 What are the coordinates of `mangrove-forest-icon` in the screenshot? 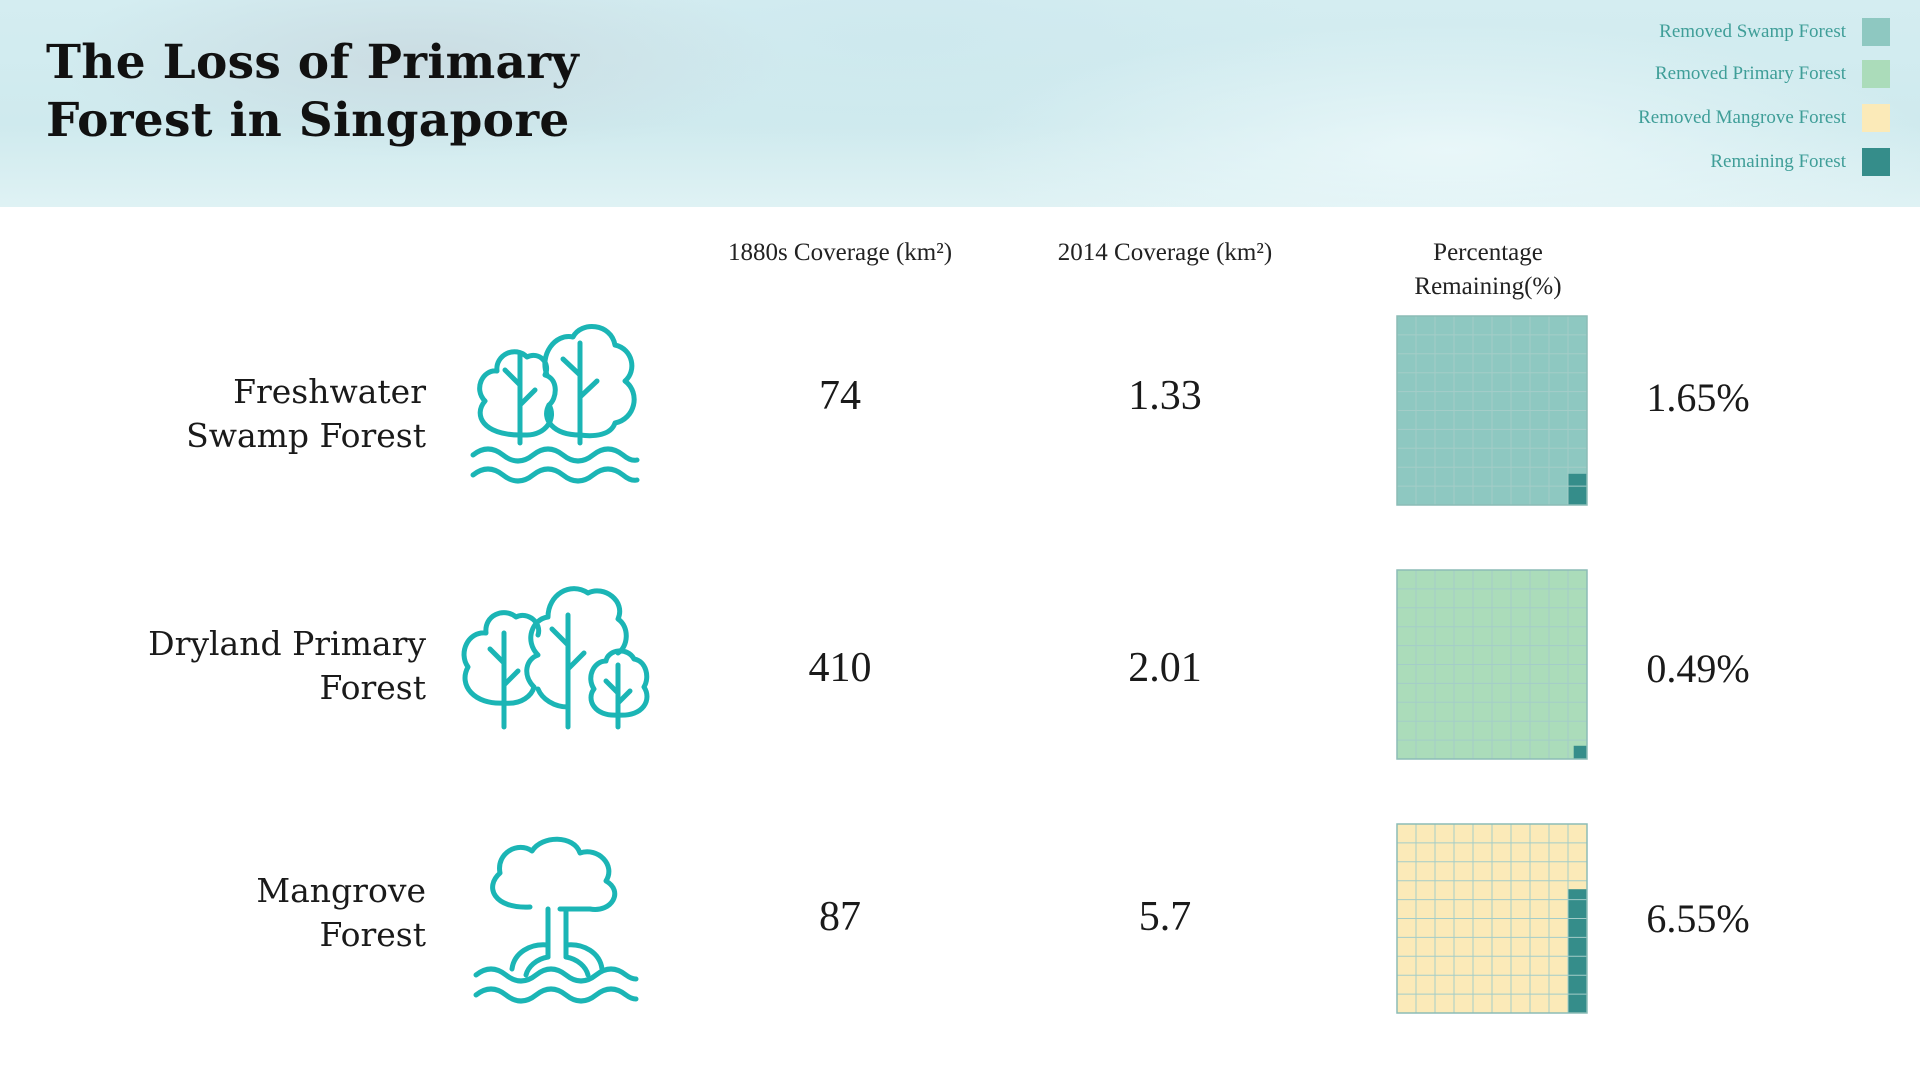 It's located at (556, 920).